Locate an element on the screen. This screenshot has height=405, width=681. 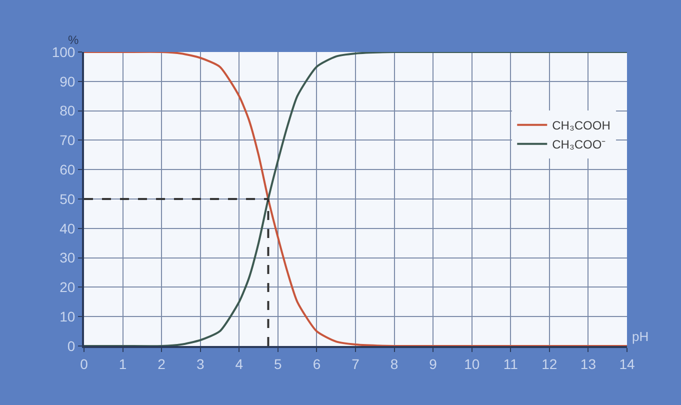
x-tick-label: 2 is located at coordinates (162, 364).